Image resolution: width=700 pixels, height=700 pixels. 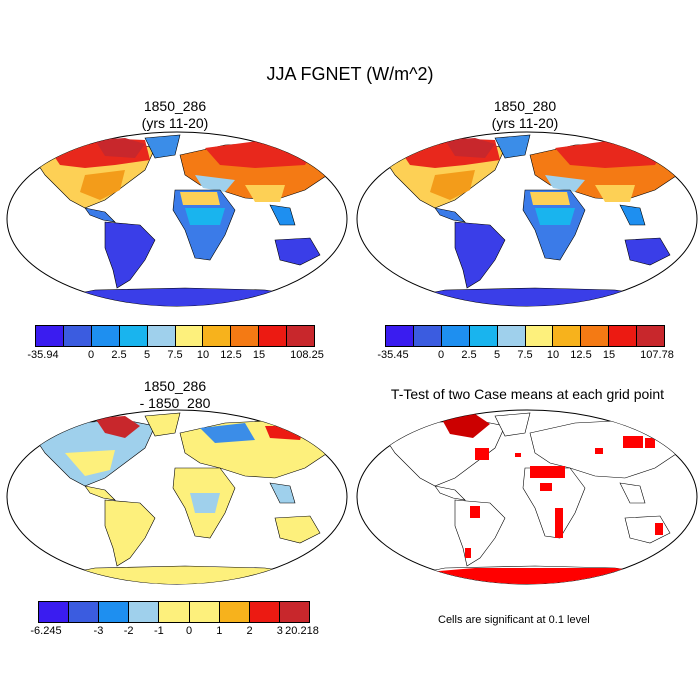 What do you see at coordinates (128, 631) in the screenshot?
I see `colorbar-tick-label: -2` at bounding box center [128, 631].